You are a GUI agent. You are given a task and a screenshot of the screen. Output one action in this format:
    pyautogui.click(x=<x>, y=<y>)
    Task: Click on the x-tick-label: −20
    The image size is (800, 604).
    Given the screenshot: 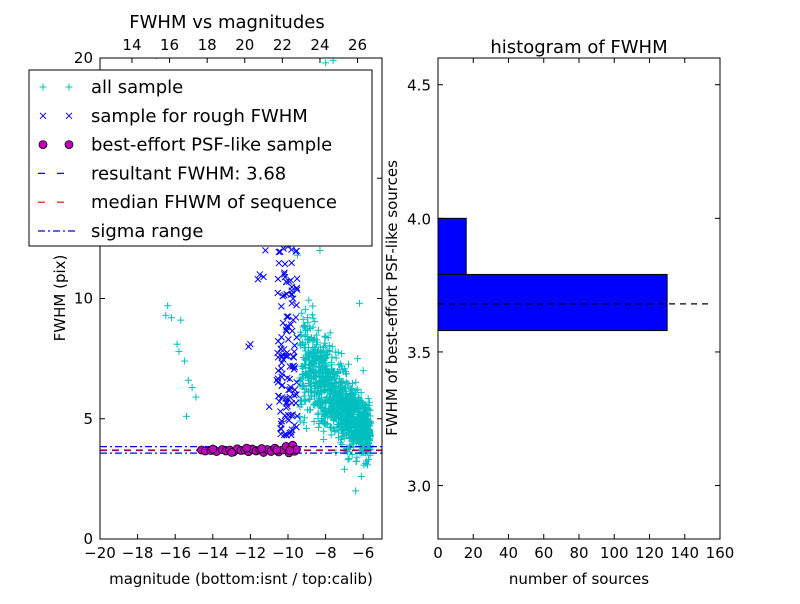 What is the action you would take?
    pyautogui.click(x=100, y=553)
    